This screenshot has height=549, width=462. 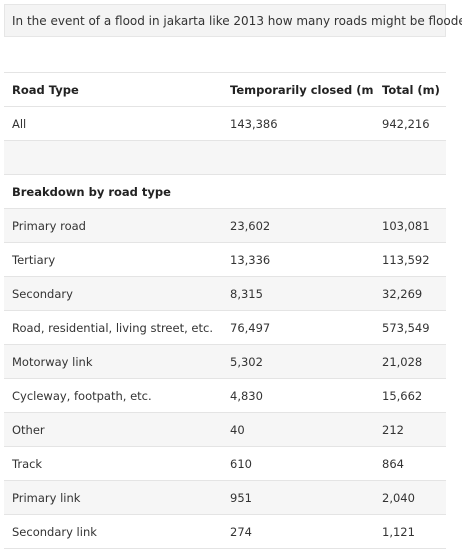 What do you see at coordinates (298, 327) in the screenshot?
I see `closed-length-cell: 76,497` at bounding box center [298, 327].